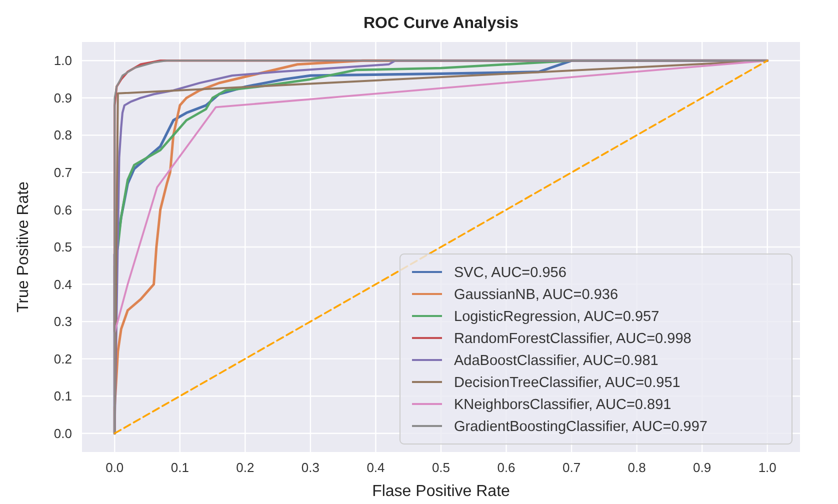 The height and width of the screenshot is (504, 838). I want to click on y-tick-label: 1.0, so click(63, 60).